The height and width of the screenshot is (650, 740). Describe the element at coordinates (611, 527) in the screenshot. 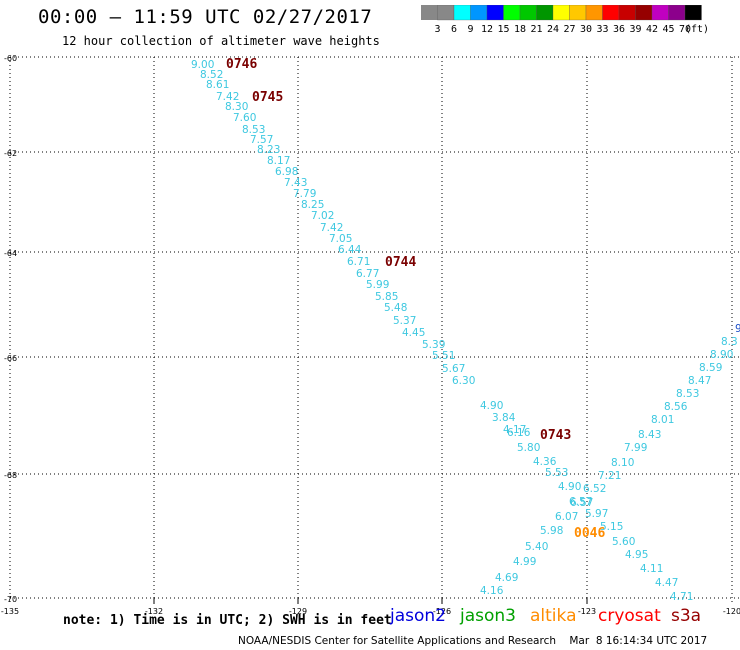

I see `swh-value-label: 5.15` at that location.